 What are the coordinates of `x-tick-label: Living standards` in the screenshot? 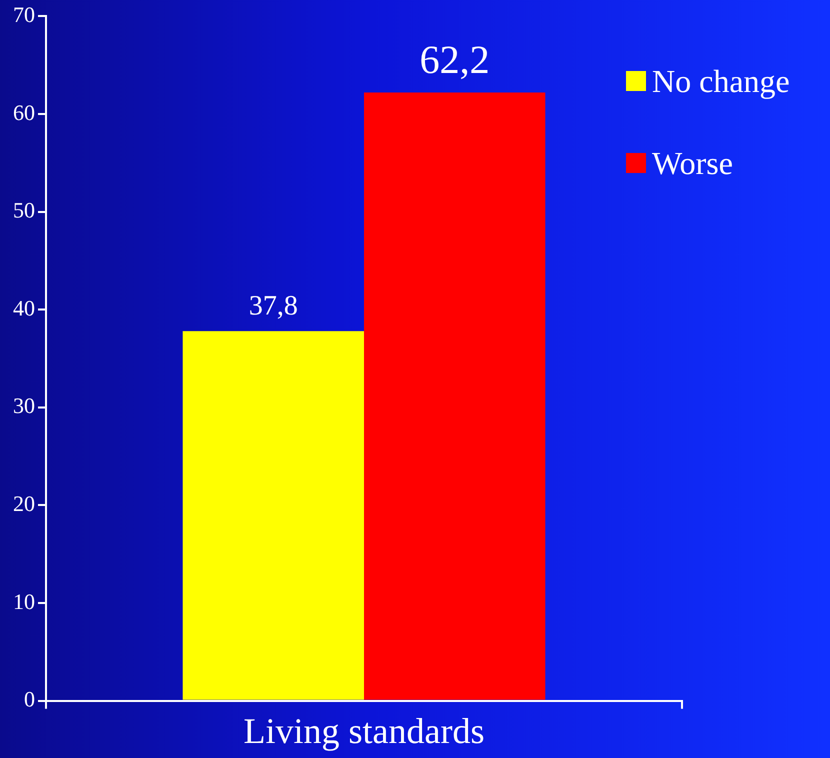 It's located at (364, 730).